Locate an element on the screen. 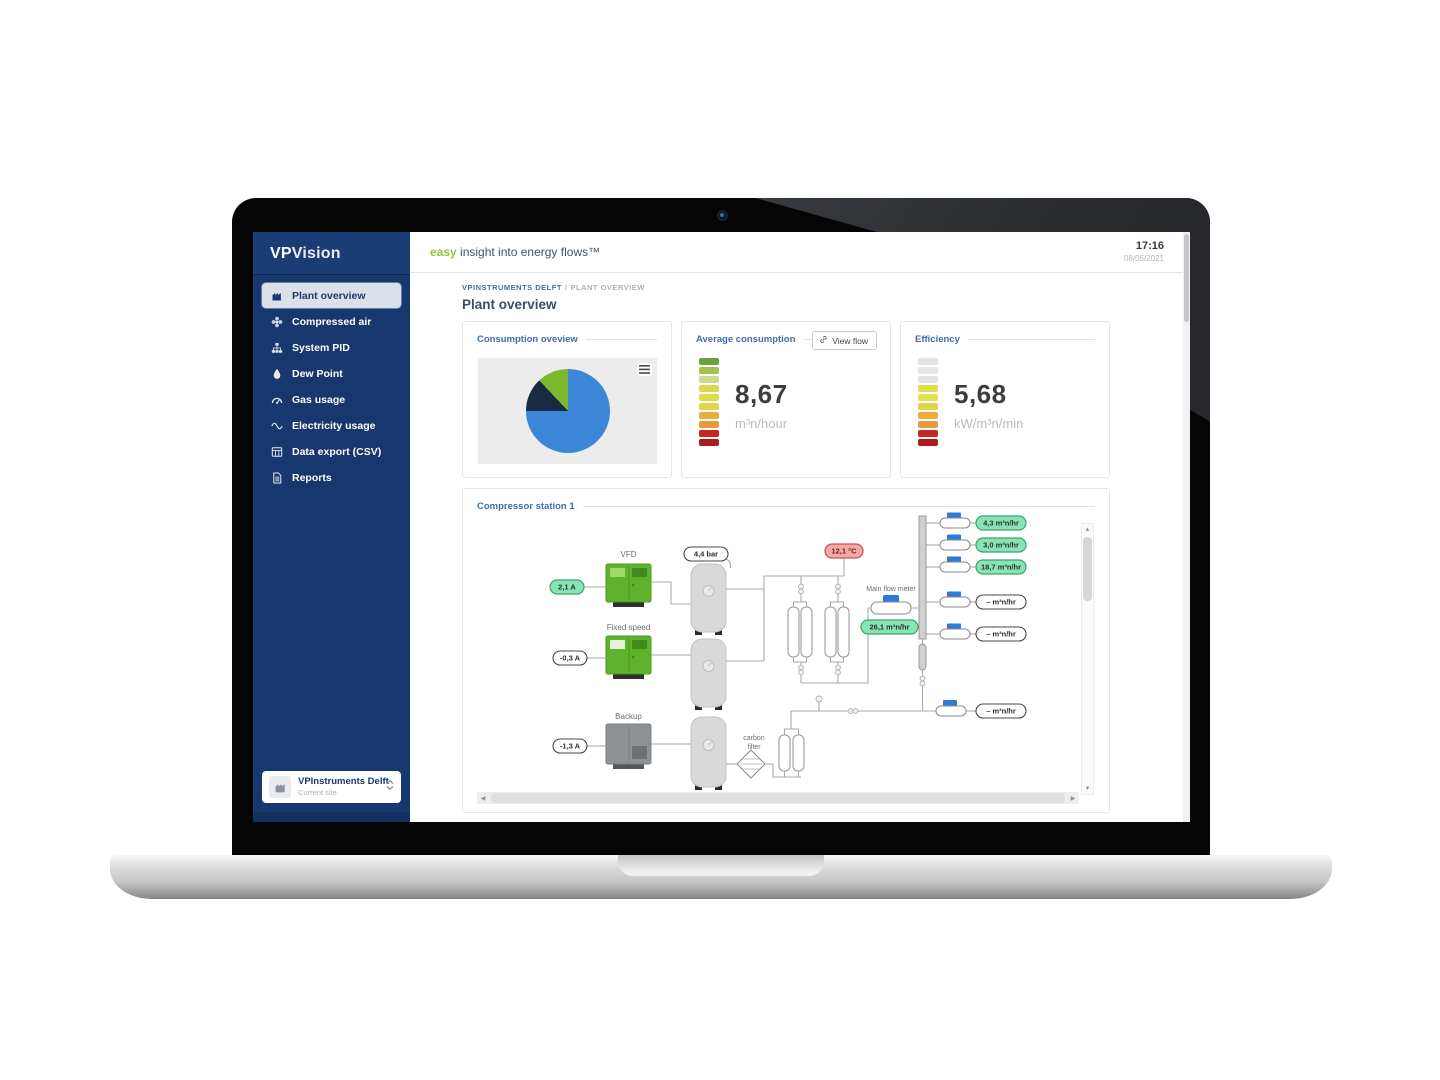 The height and width of the screenshot is (1080, 1440). logo-vision: Vision is located at coordinates (316, 253).